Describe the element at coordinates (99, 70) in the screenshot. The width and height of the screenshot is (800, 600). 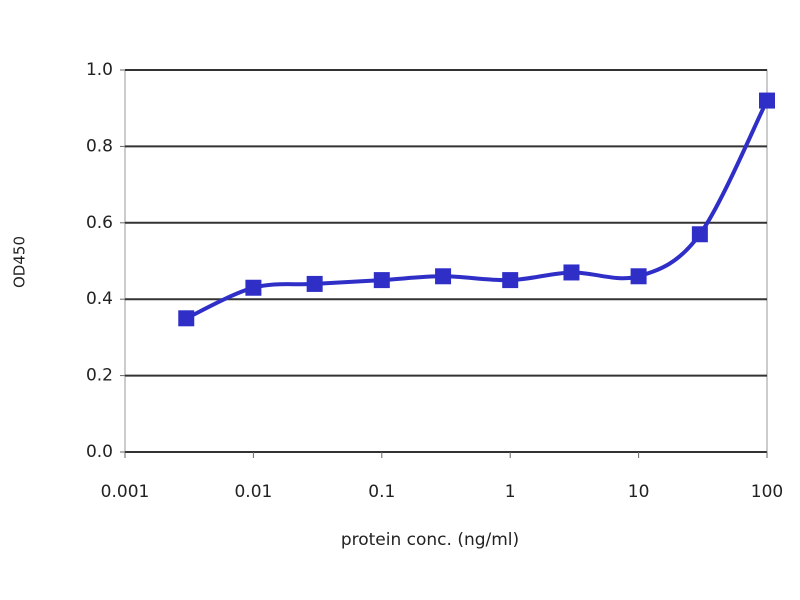
I see `y-tick-label: 1.0` at that location.